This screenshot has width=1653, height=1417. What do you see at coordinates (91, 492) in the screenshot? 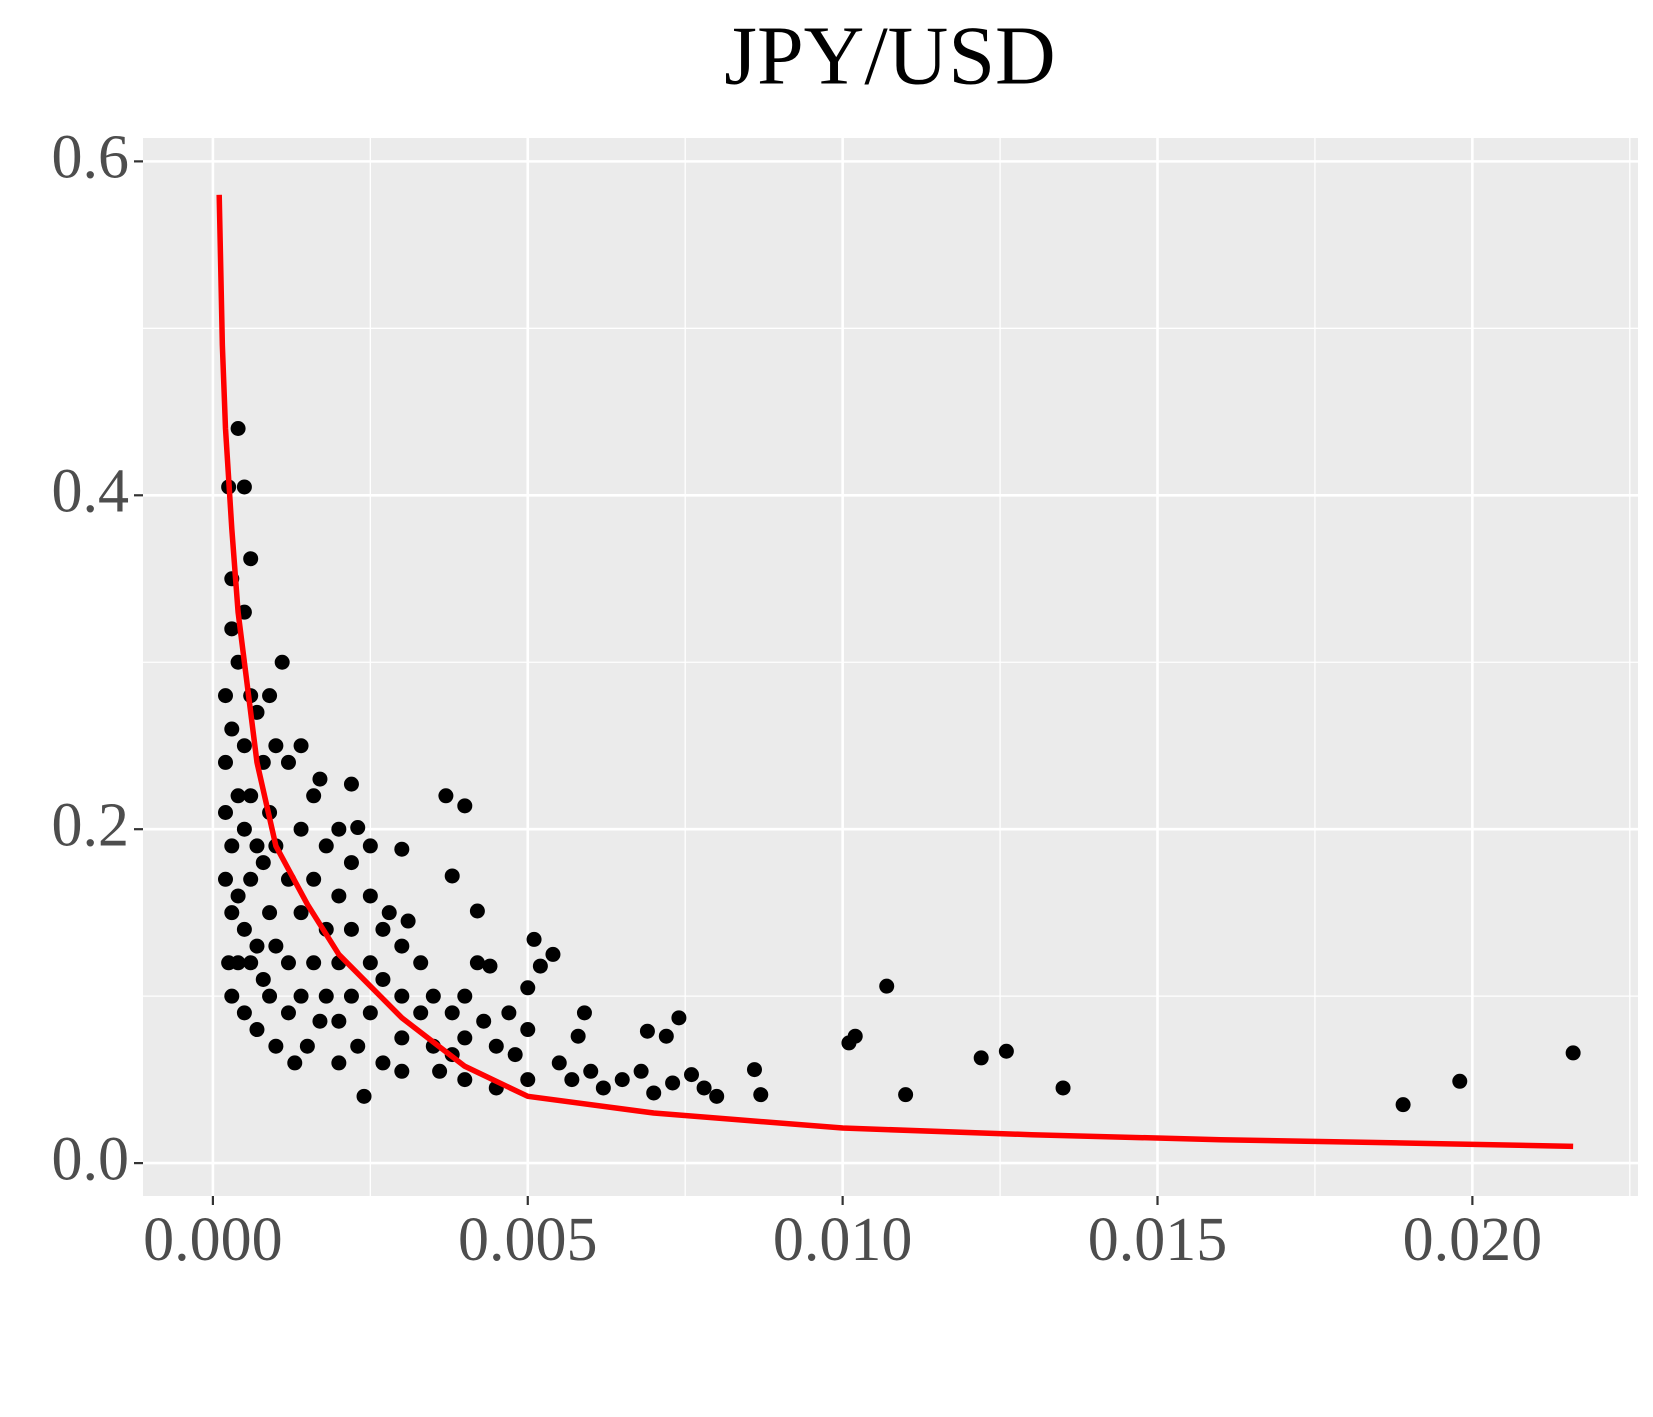
I see `y-tick-label: 0.4` at bounding box center [91, 492].